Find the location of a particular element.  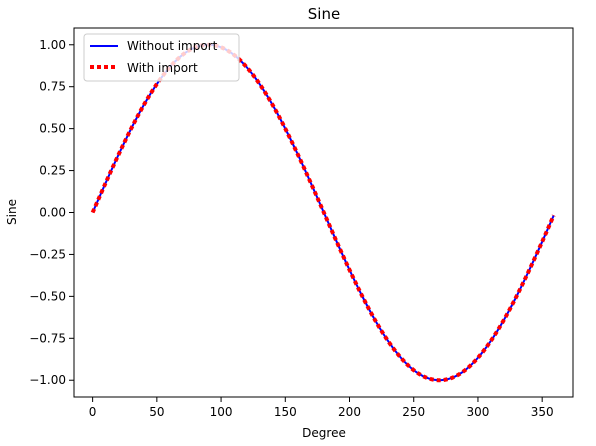

y-tick-label: −0.25 is located at coordinates (47, 254).